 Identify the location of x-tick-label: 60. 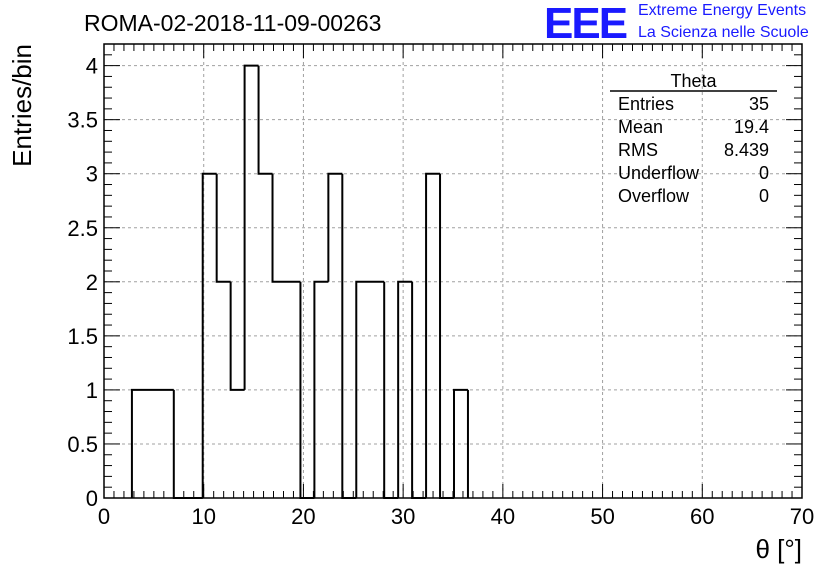
(702, 516).